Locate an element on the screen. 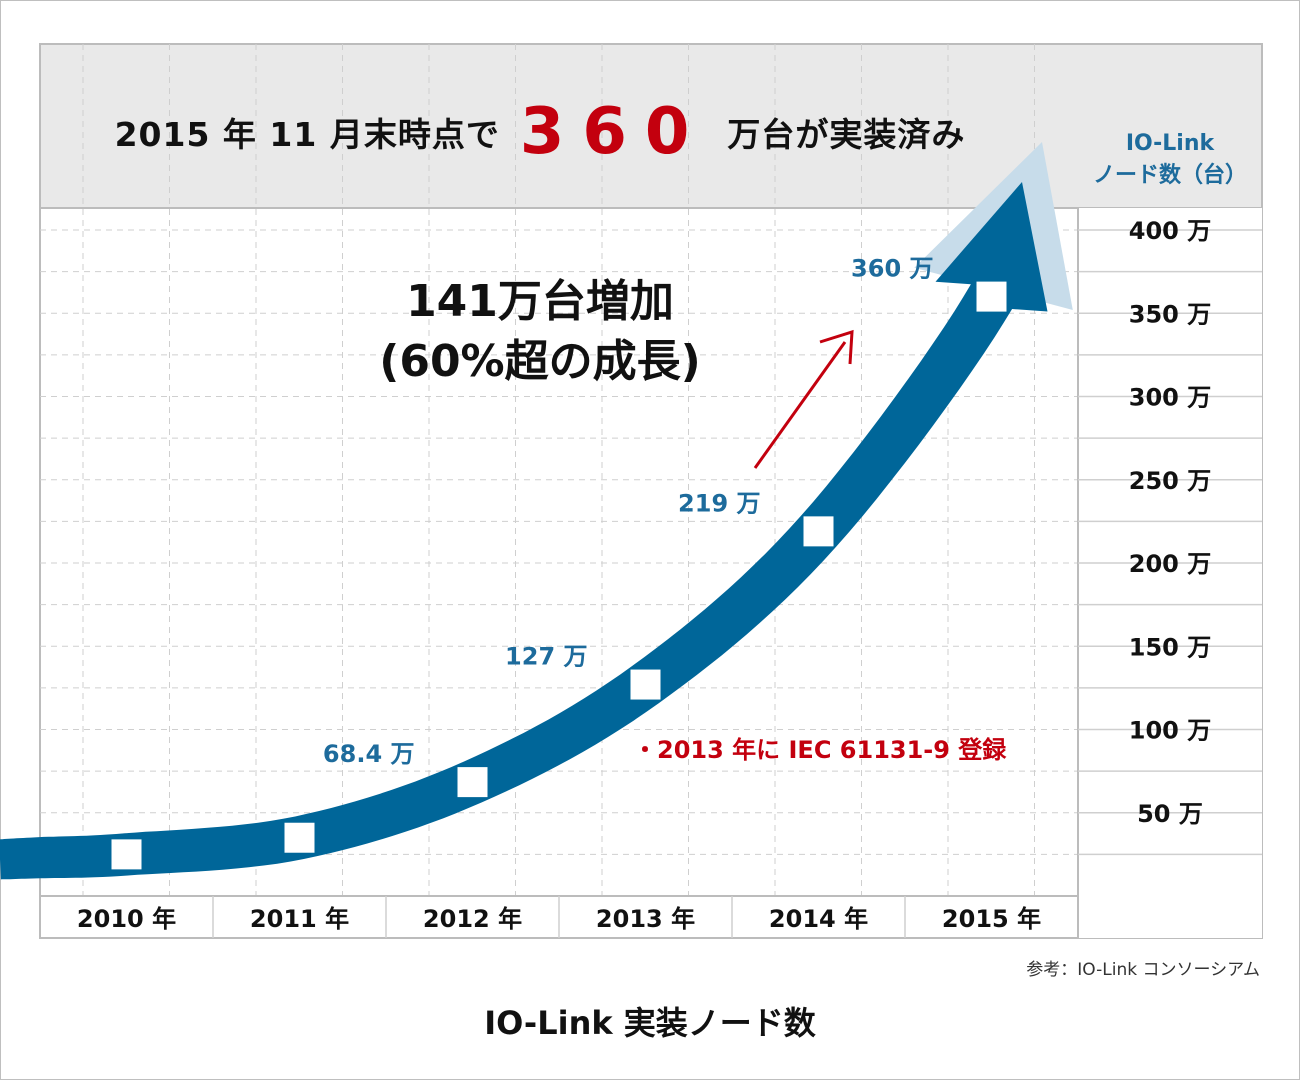 Image resolution: width=1300 pixels, height=1080 pixels. y-axis-unit-line2: ノード数（台） is located at coordinates (1169, 175).